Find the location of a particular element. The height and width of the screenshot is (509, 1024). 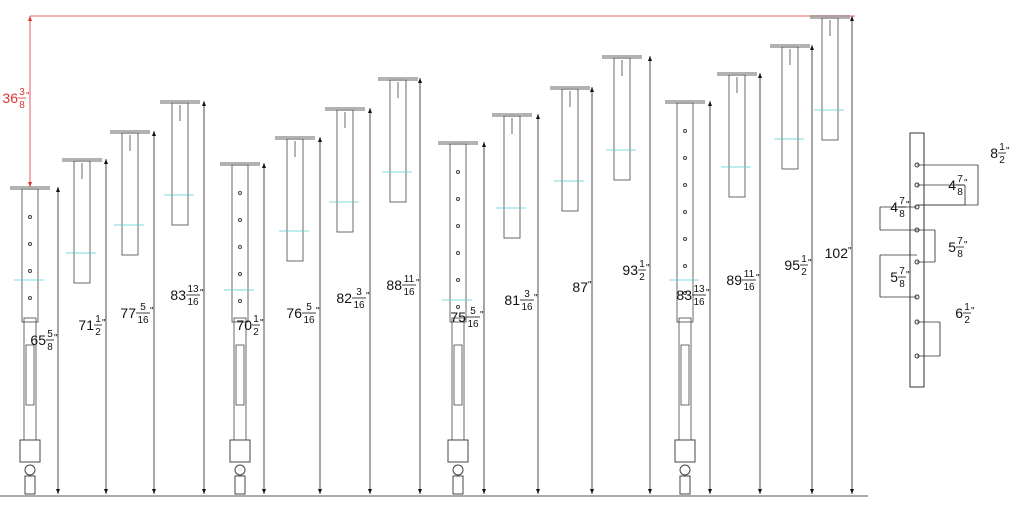

numerator: 13 is located at coordinates (699, 289).